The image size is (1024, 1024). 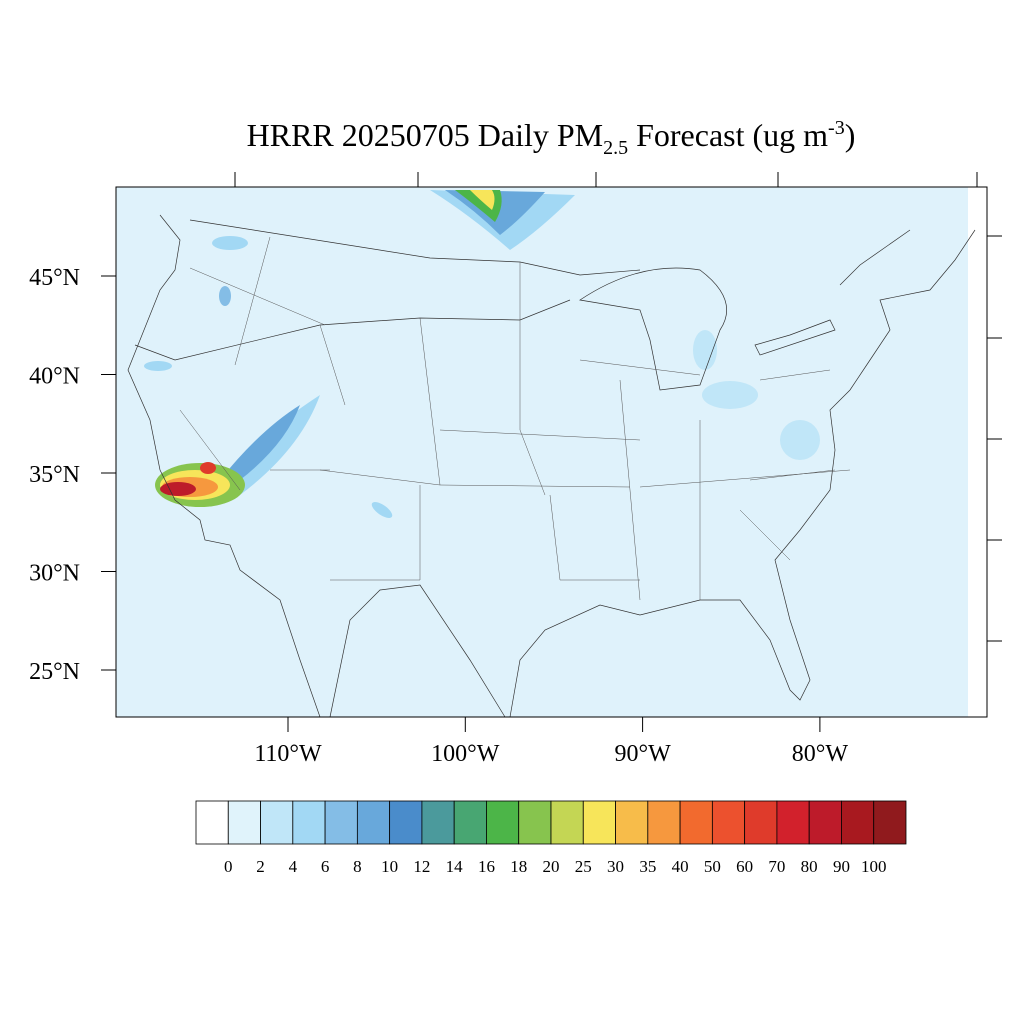 What do you see at coordinates (615, 148) in the screenshot?
I see `title-sub: 2.5` at bounding box center [615, 148].